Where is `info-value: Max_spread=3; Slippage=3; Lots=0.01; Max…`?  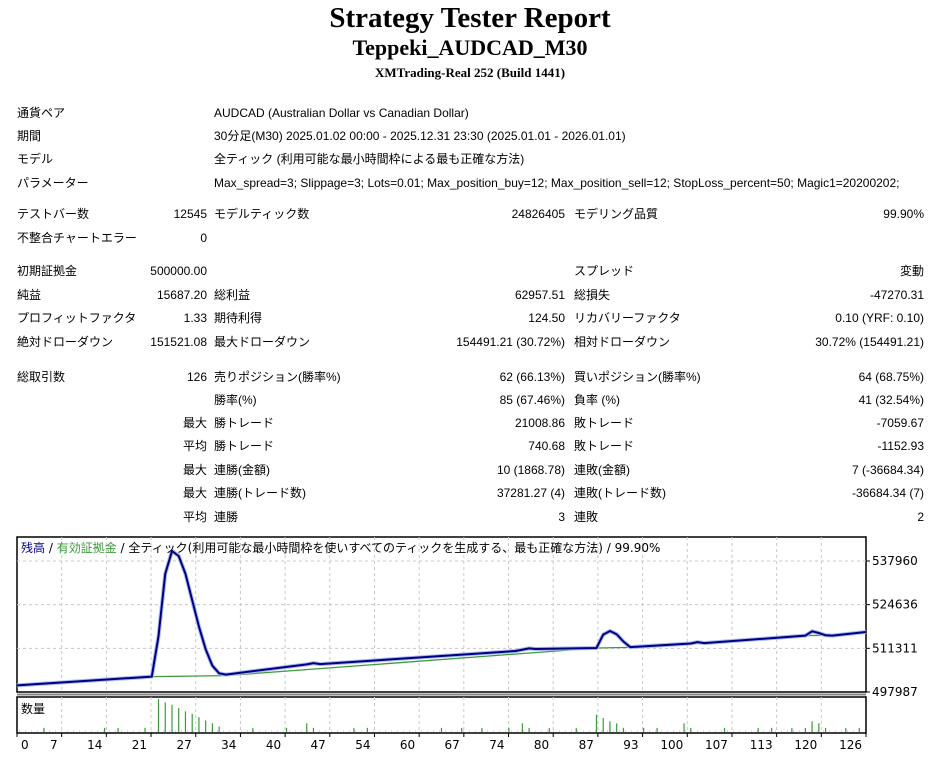 info-value: Max_spread=3; Slippage=3; Lots=0.01; Max… is located at coordinates (557, 183).